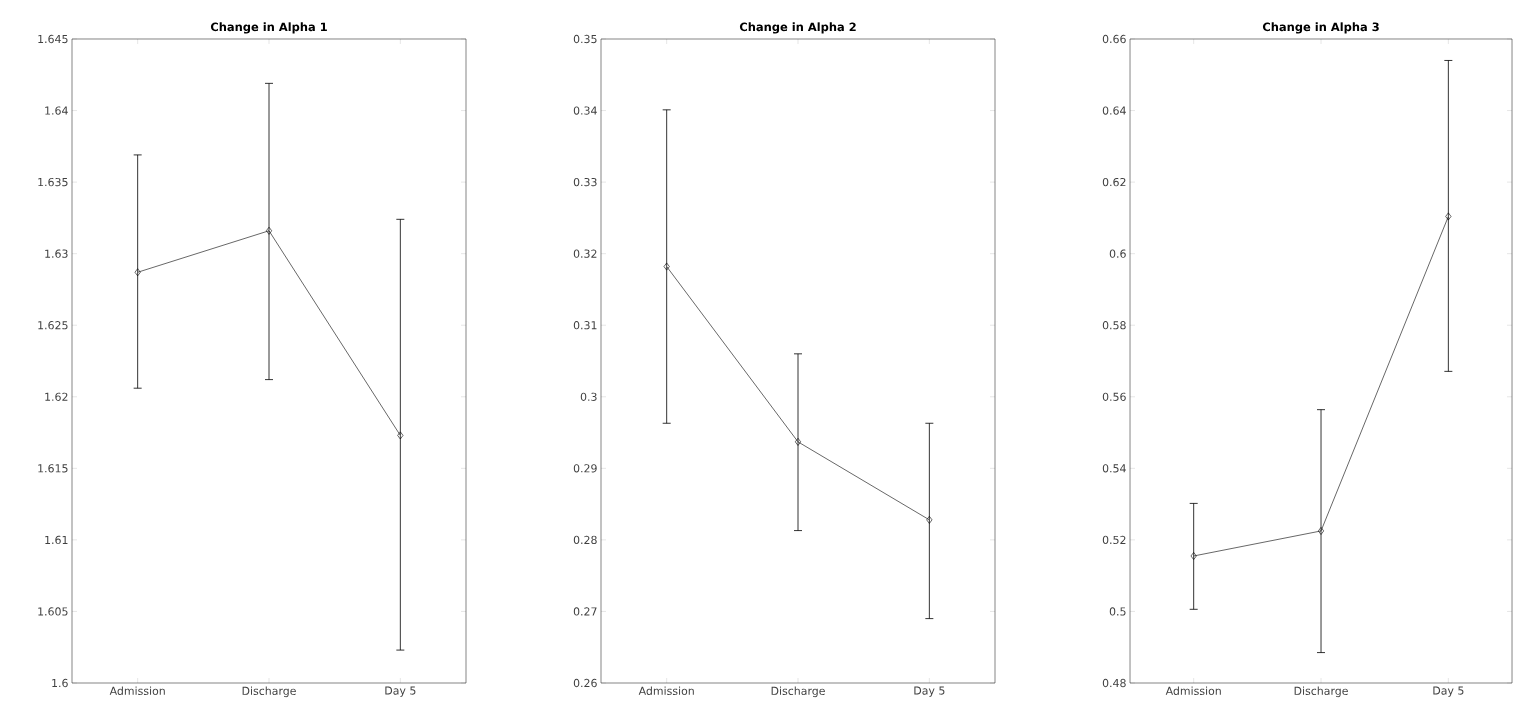  I want to click on y-tick-label: 0.3, so click(588, 396).